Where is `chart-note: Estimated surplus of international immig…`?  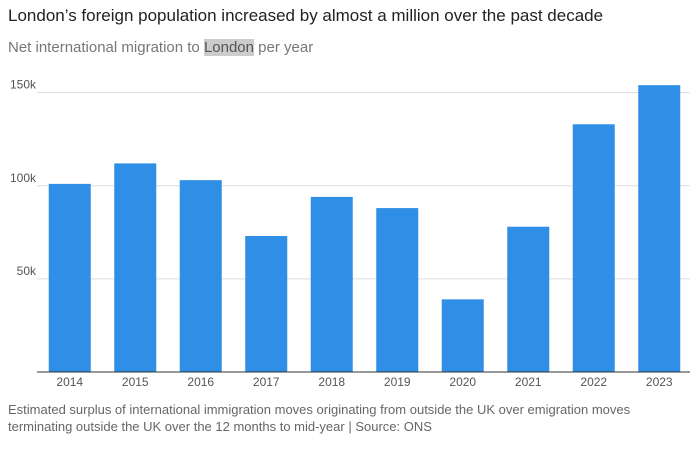
chart-note: Estimated surplus of international immig… is located at coordinates (319, 418).